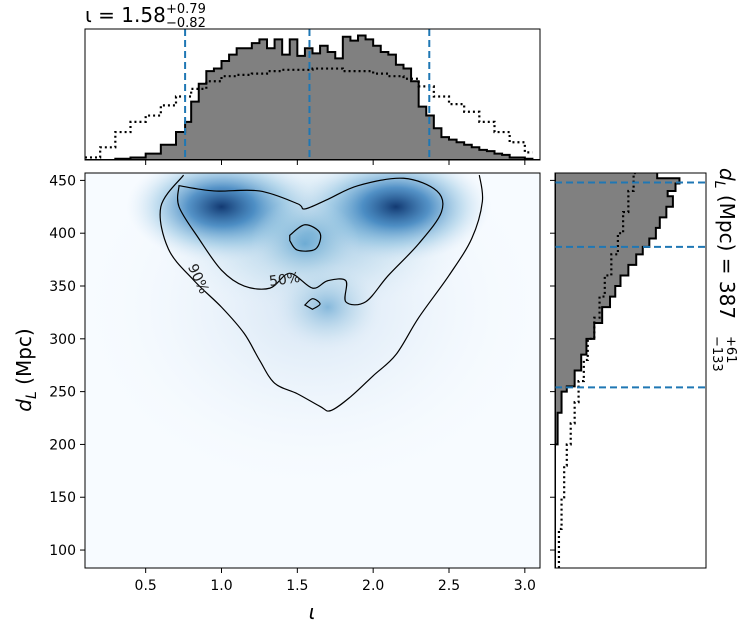 Image resolution: width=753 pixels, height=635 pixels. Describe the element at coordinates (62, 393) in the screenshot. I see `y-tick-label: 250` at that location.